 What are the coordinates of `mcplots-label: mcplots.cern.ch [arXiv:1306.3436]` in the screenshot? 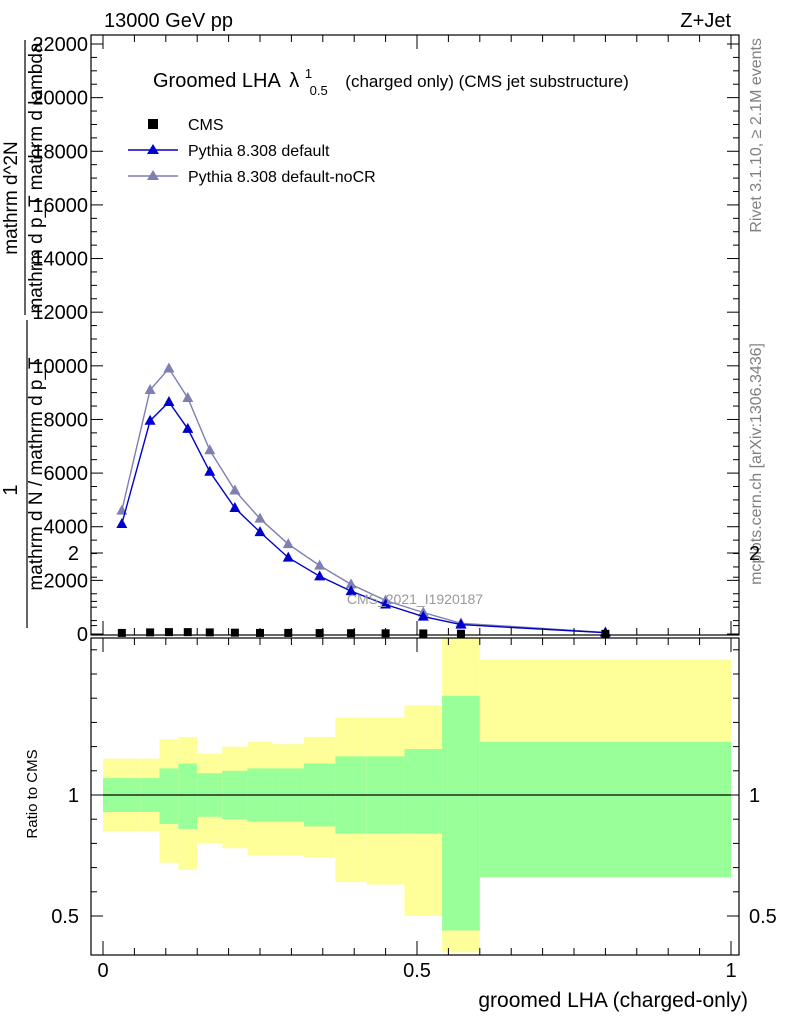 It's located at (756, 464).